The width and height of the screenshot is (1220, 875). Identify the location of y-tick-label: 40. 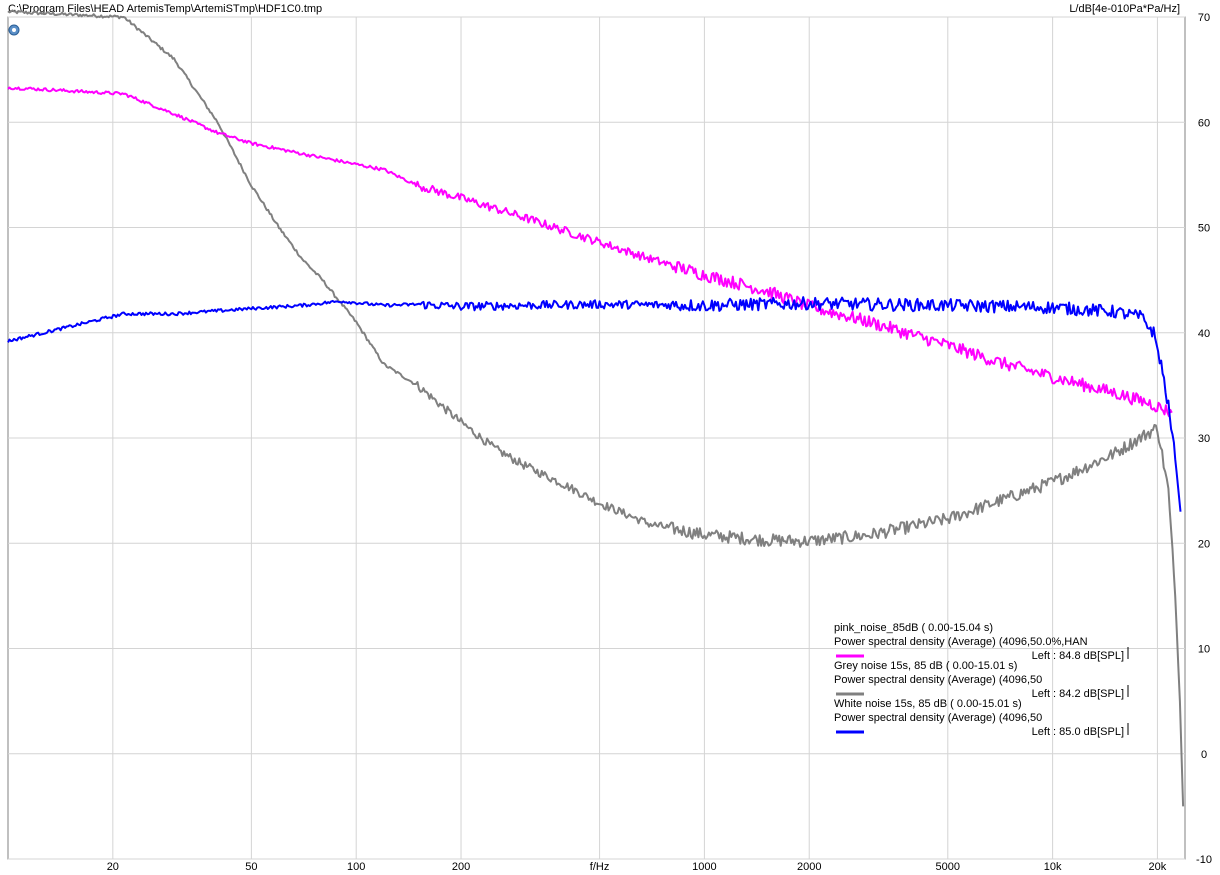
(1204, 334).